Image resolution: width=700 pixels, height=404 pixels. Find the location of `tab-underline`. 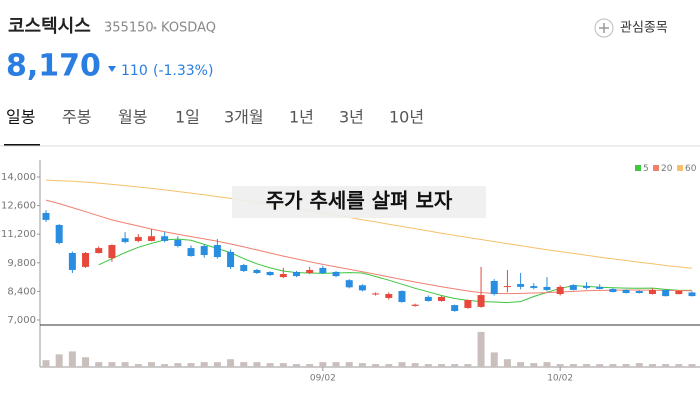

tab-underline is located at coordinates (22, 145).